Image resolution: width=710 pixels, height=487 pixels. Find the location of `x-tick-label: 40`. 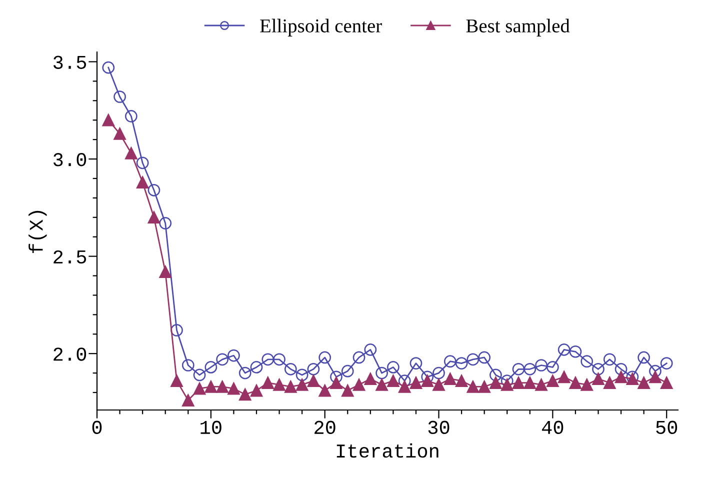

x-tick-label: 40 is located at coordinates (553, 427).